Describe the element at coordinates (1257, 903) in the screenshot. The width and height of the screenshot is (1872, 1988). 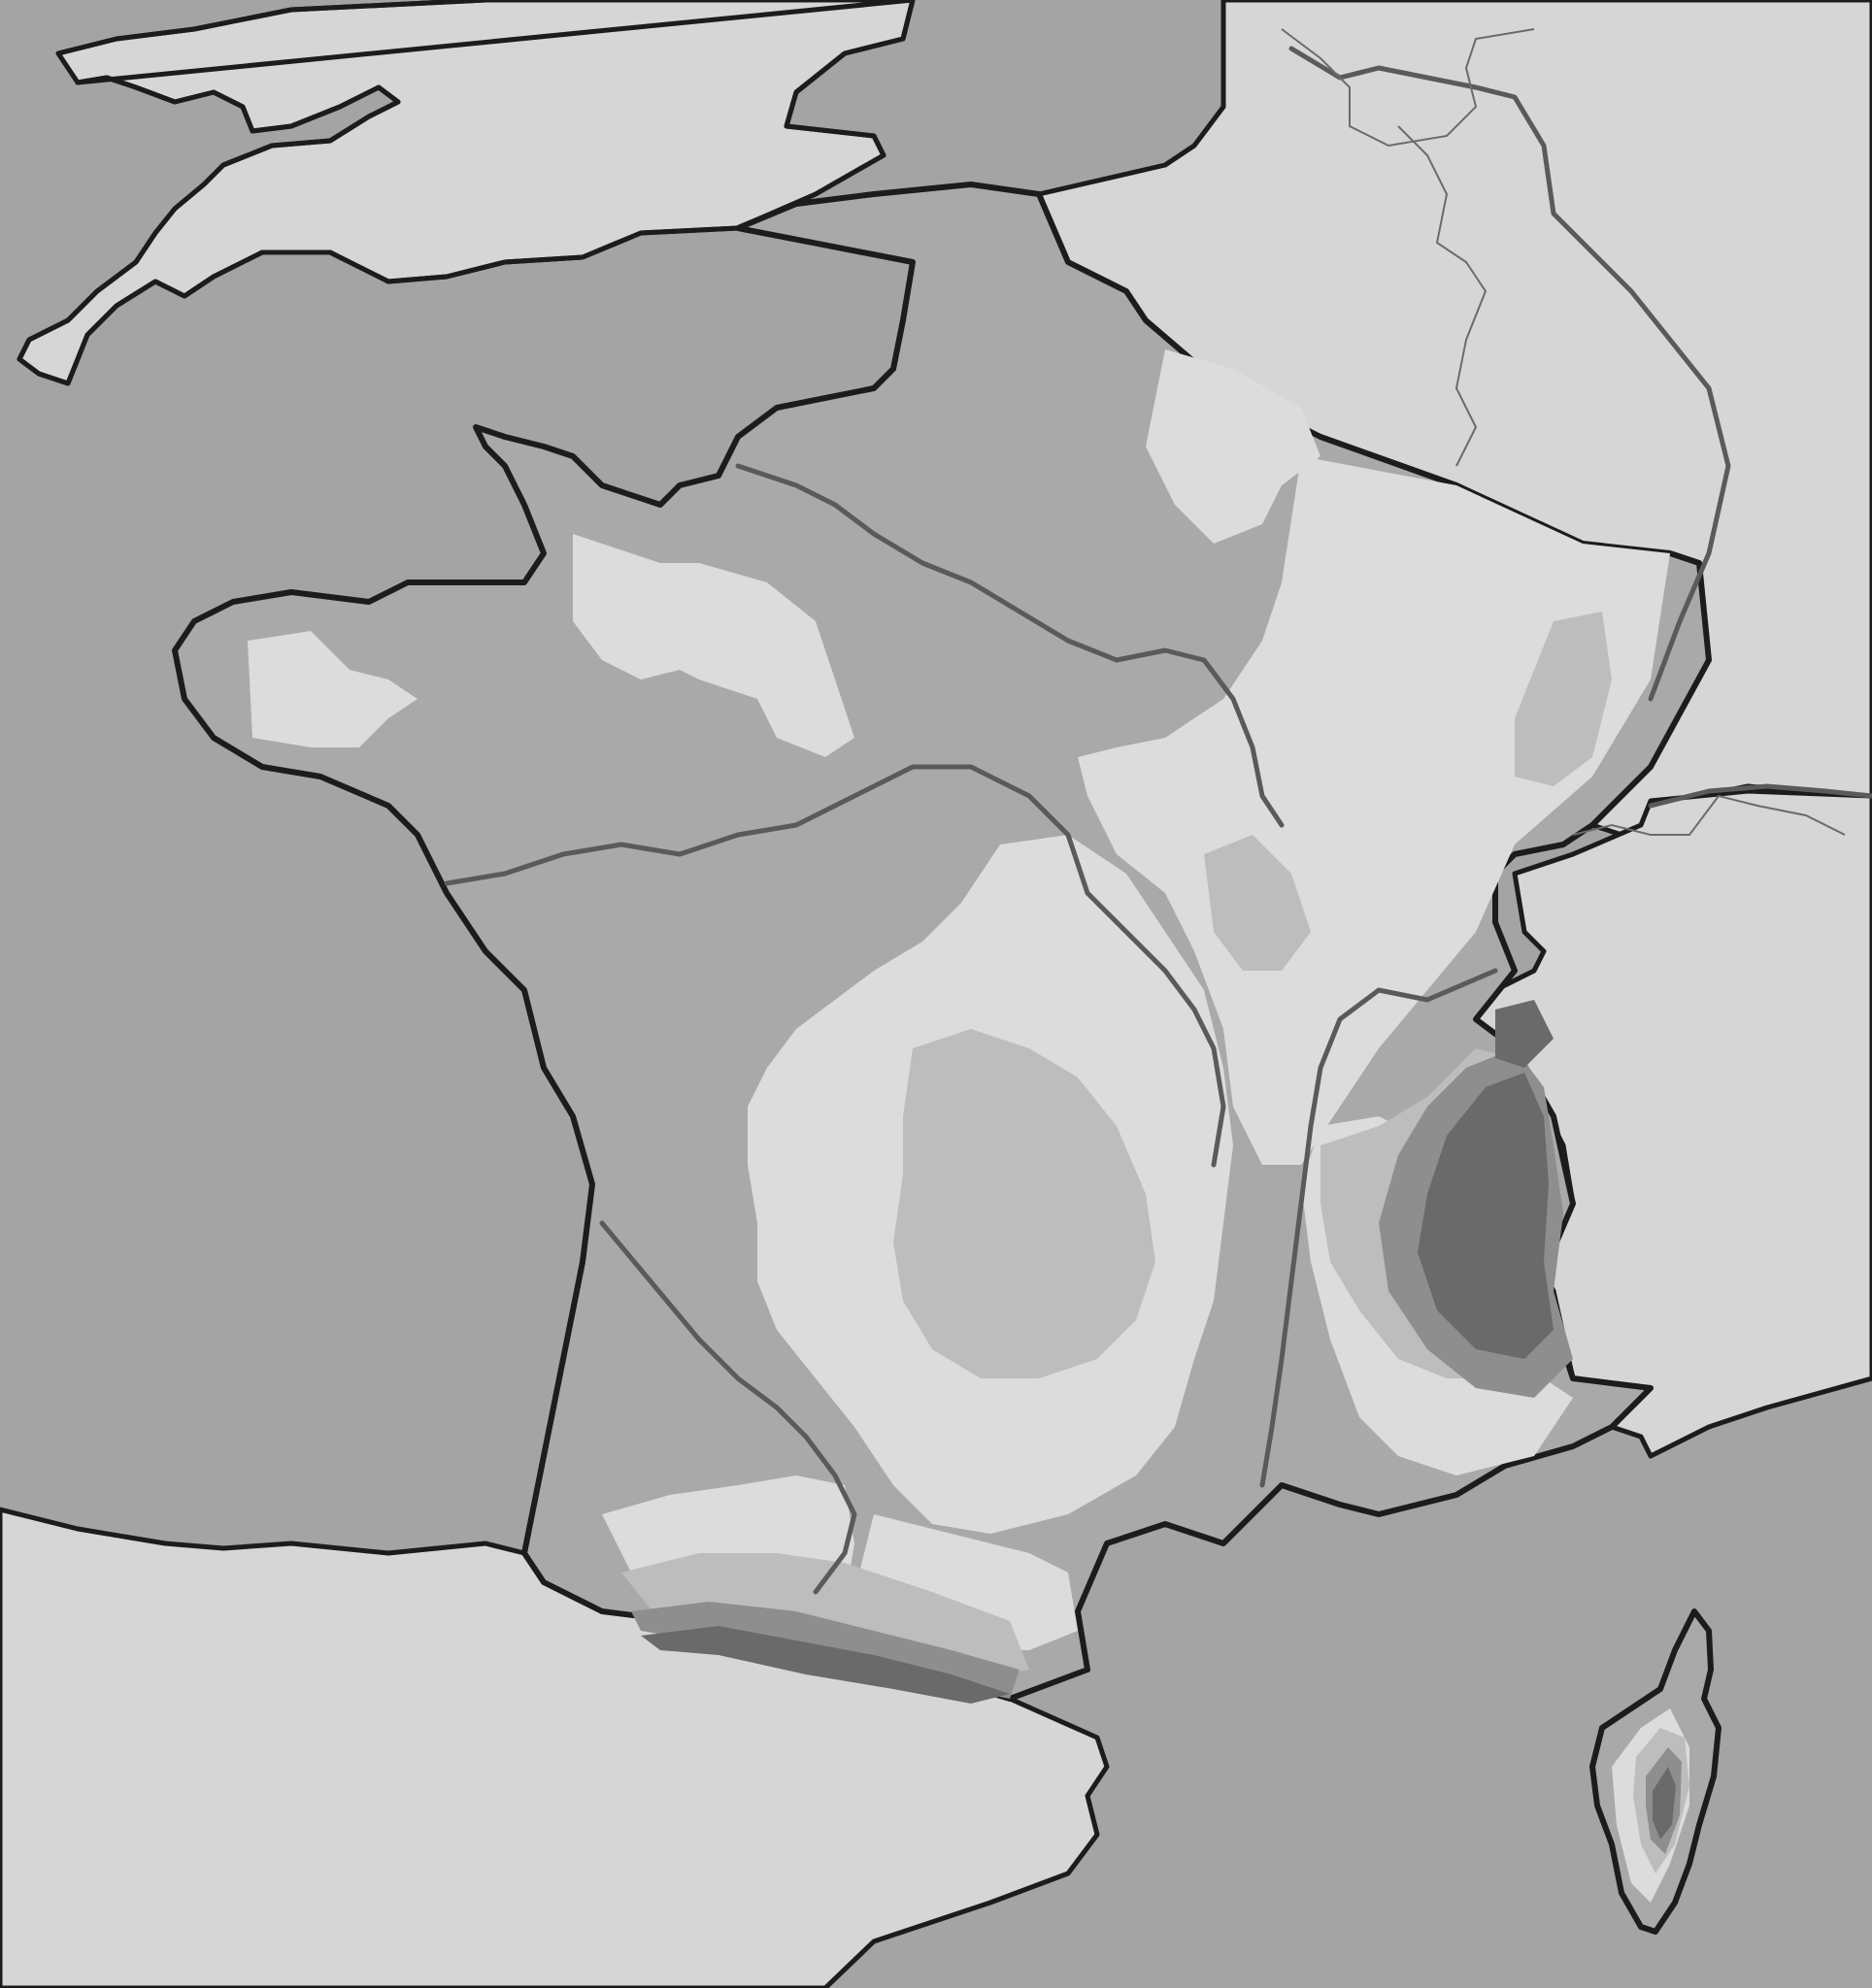
I see `relief-jura` at that location.